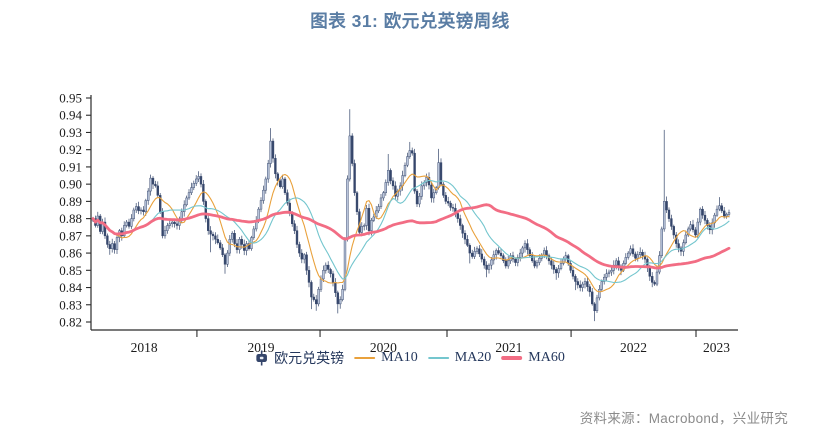  What do you see at coordinates (70, 322) in the screenshot?
I see `y-tick-label: 0.82` at bounding box center [70, 322].